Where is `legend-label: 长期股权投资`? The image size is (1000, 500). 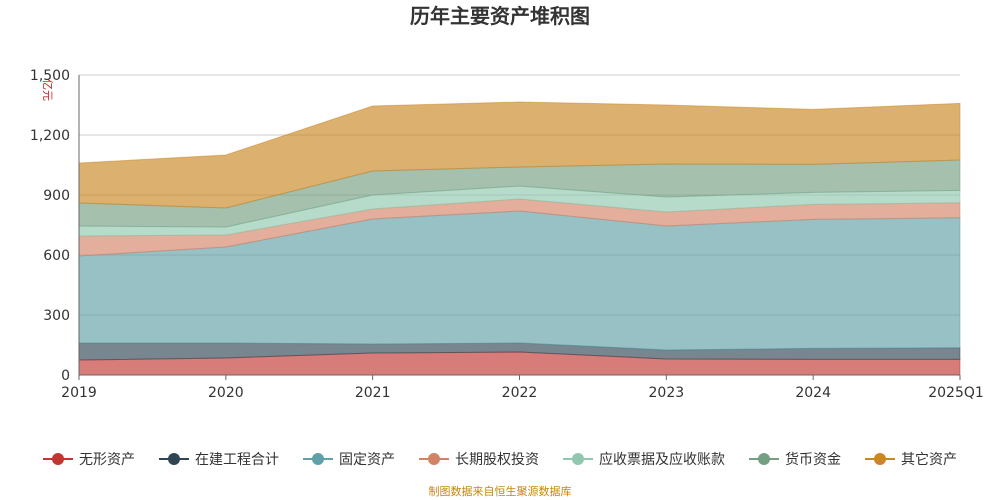 legend-label: 长期股权投资 is located at coordinates (497, 460).